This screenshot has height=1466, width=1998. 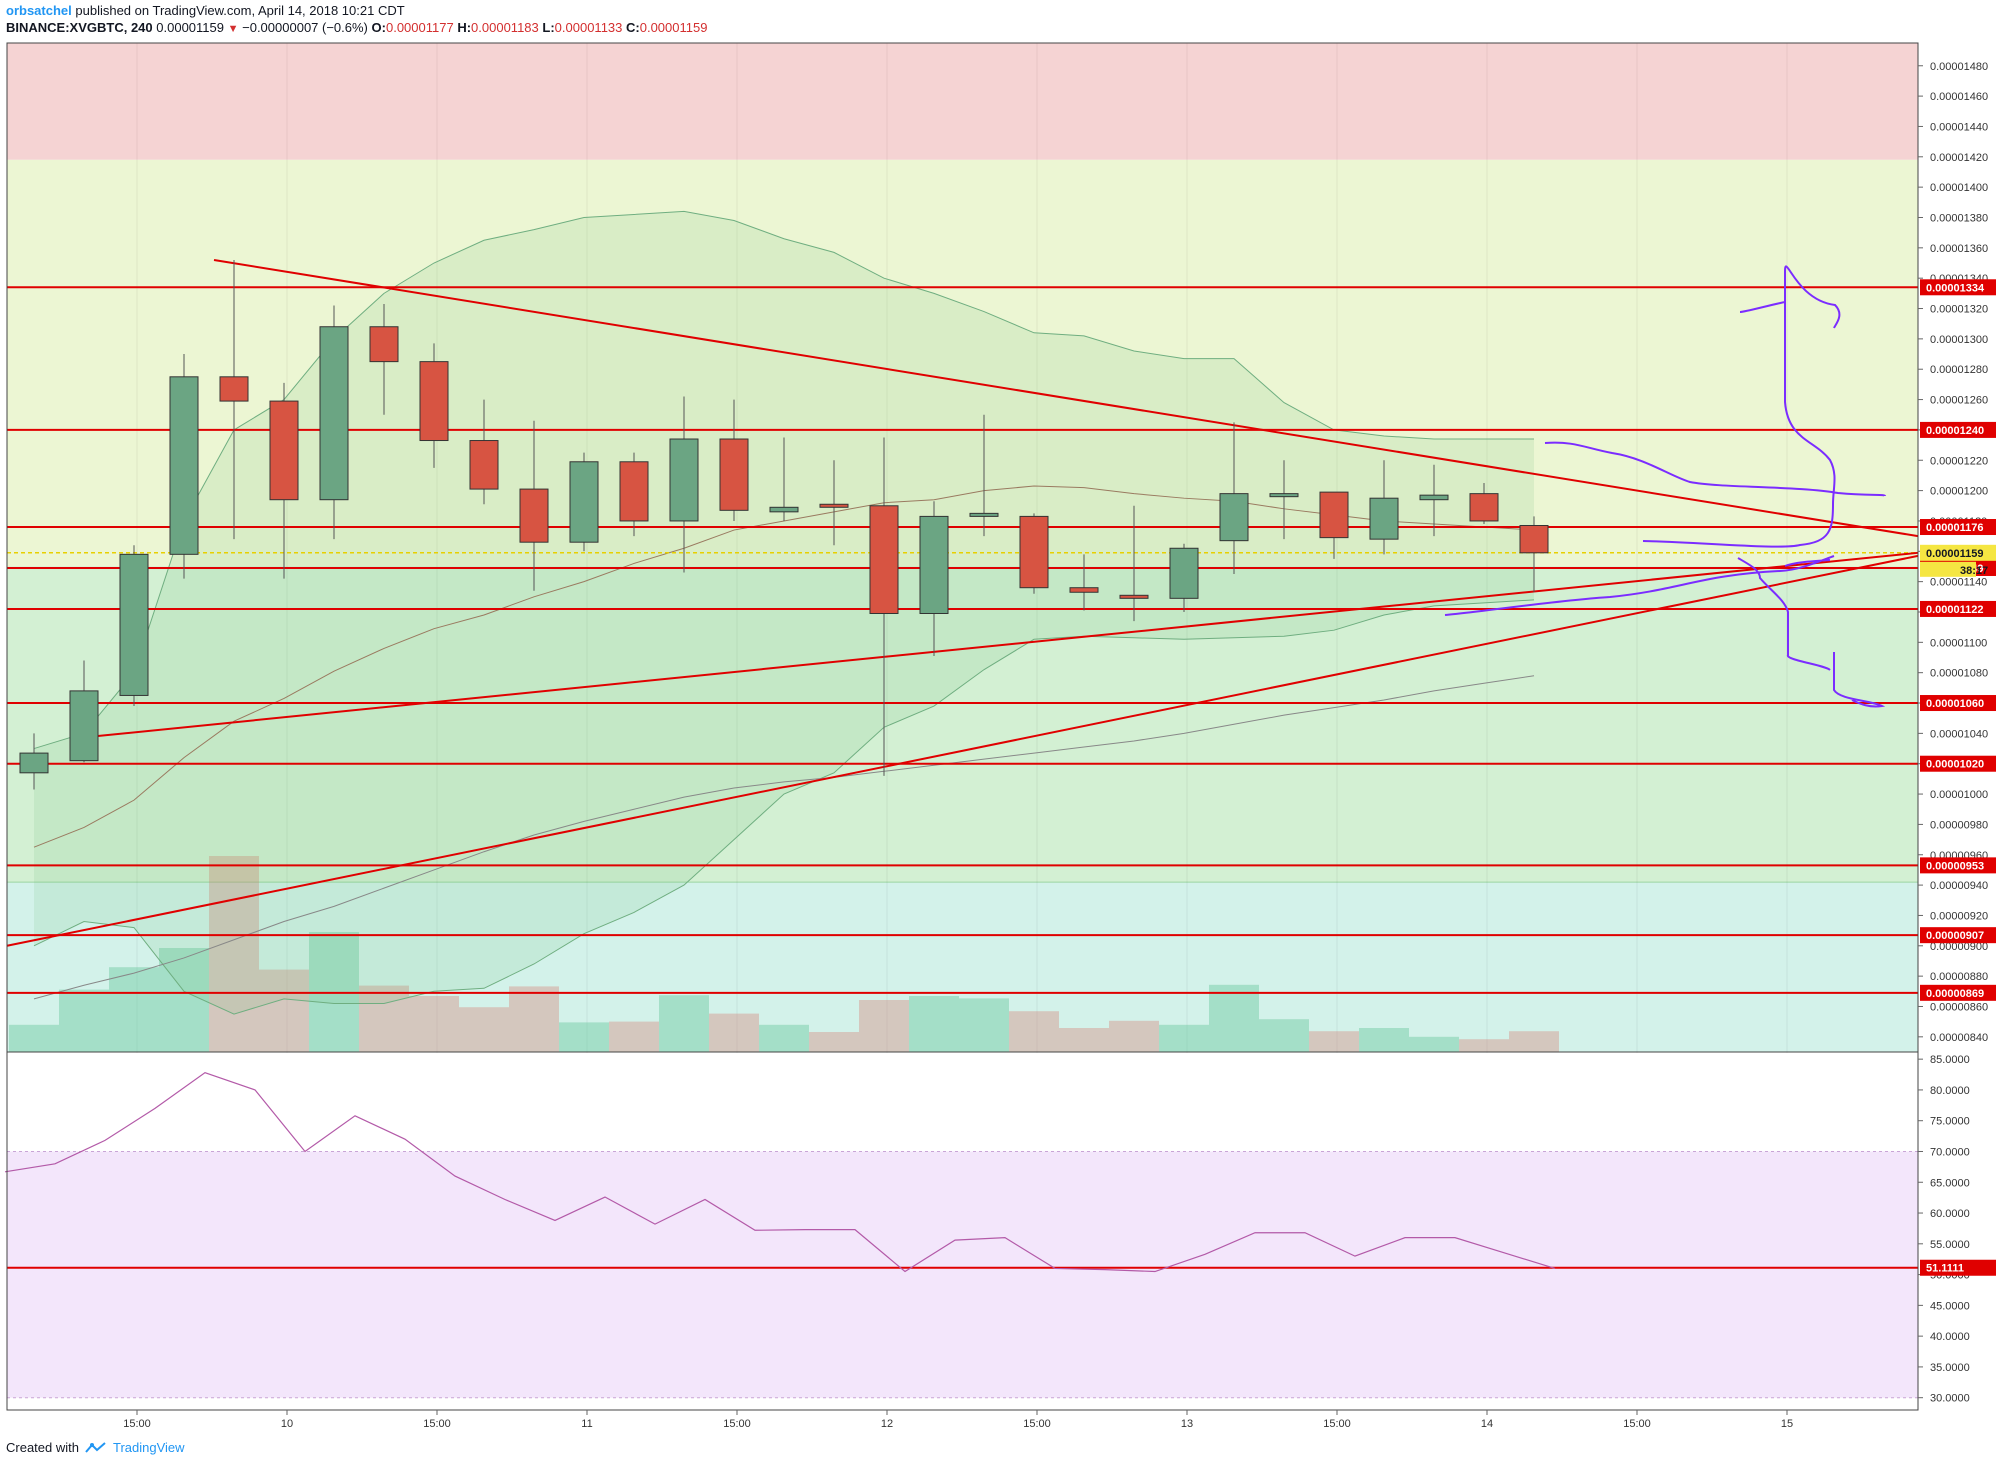 I want to click on author-link: orbsatchel, so click(x=39, y=10).